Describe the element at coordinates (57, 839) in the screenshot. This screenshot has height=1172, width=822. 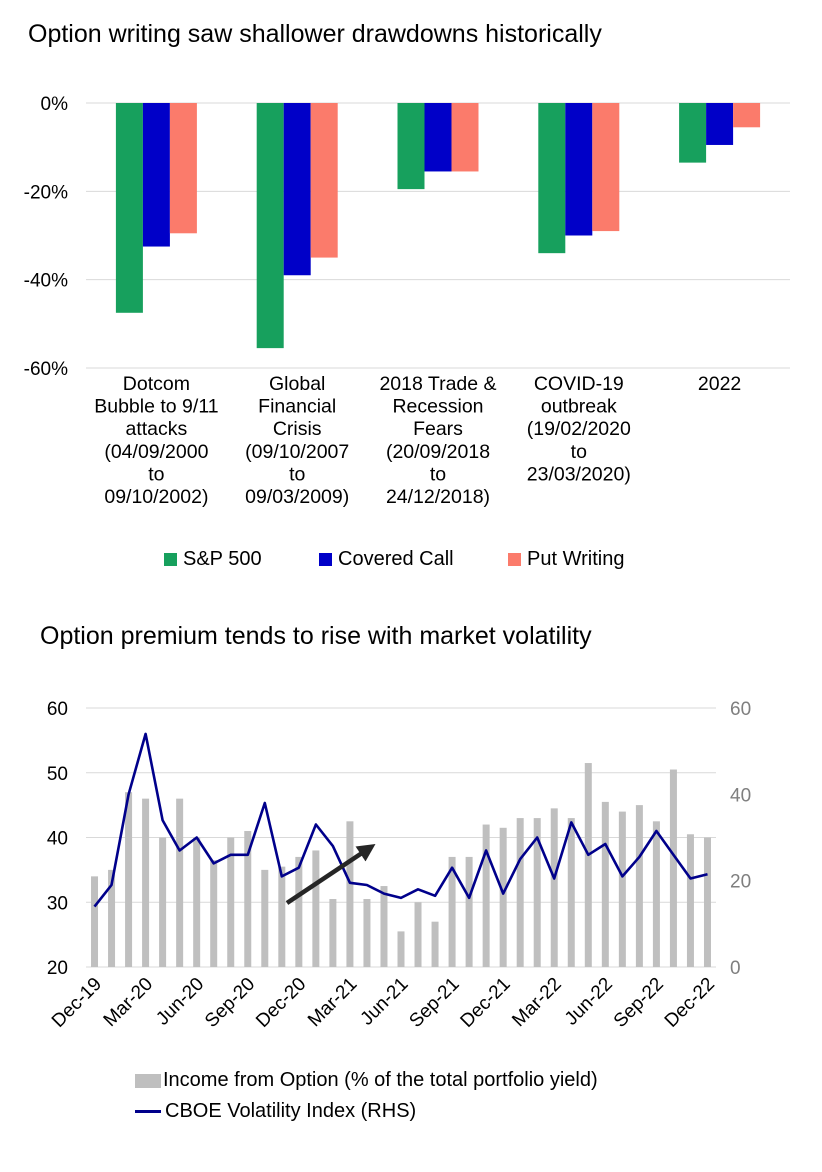
I see `chart2-left-tick-label: 40` at that location.